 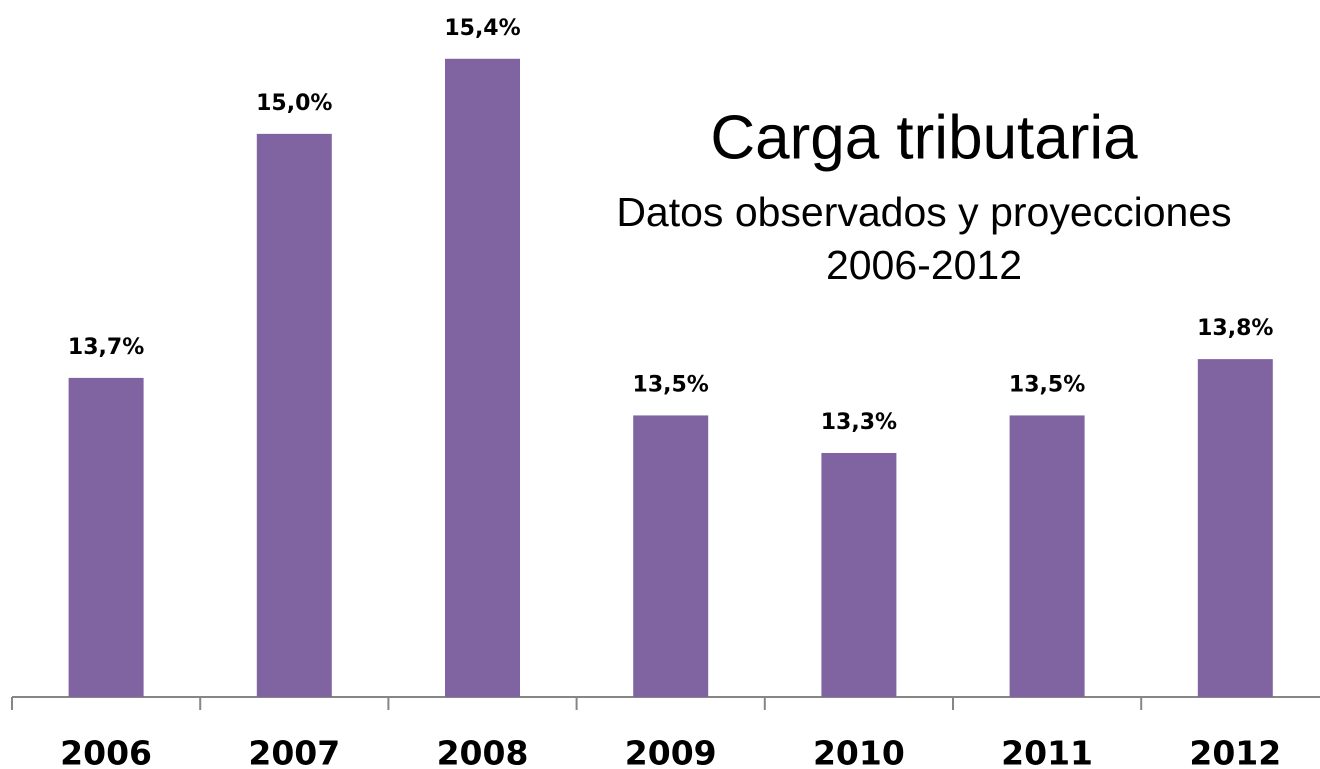 What do you see at coordinates (106, 347) in the screenshot?
I see `value-label: 13,7%` at bounding box center [106, 347].